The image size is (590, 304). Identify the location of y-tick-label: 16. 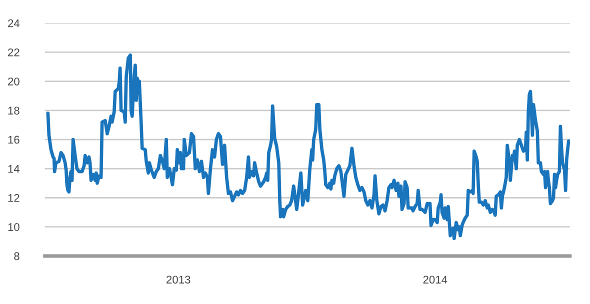
(14, 140).